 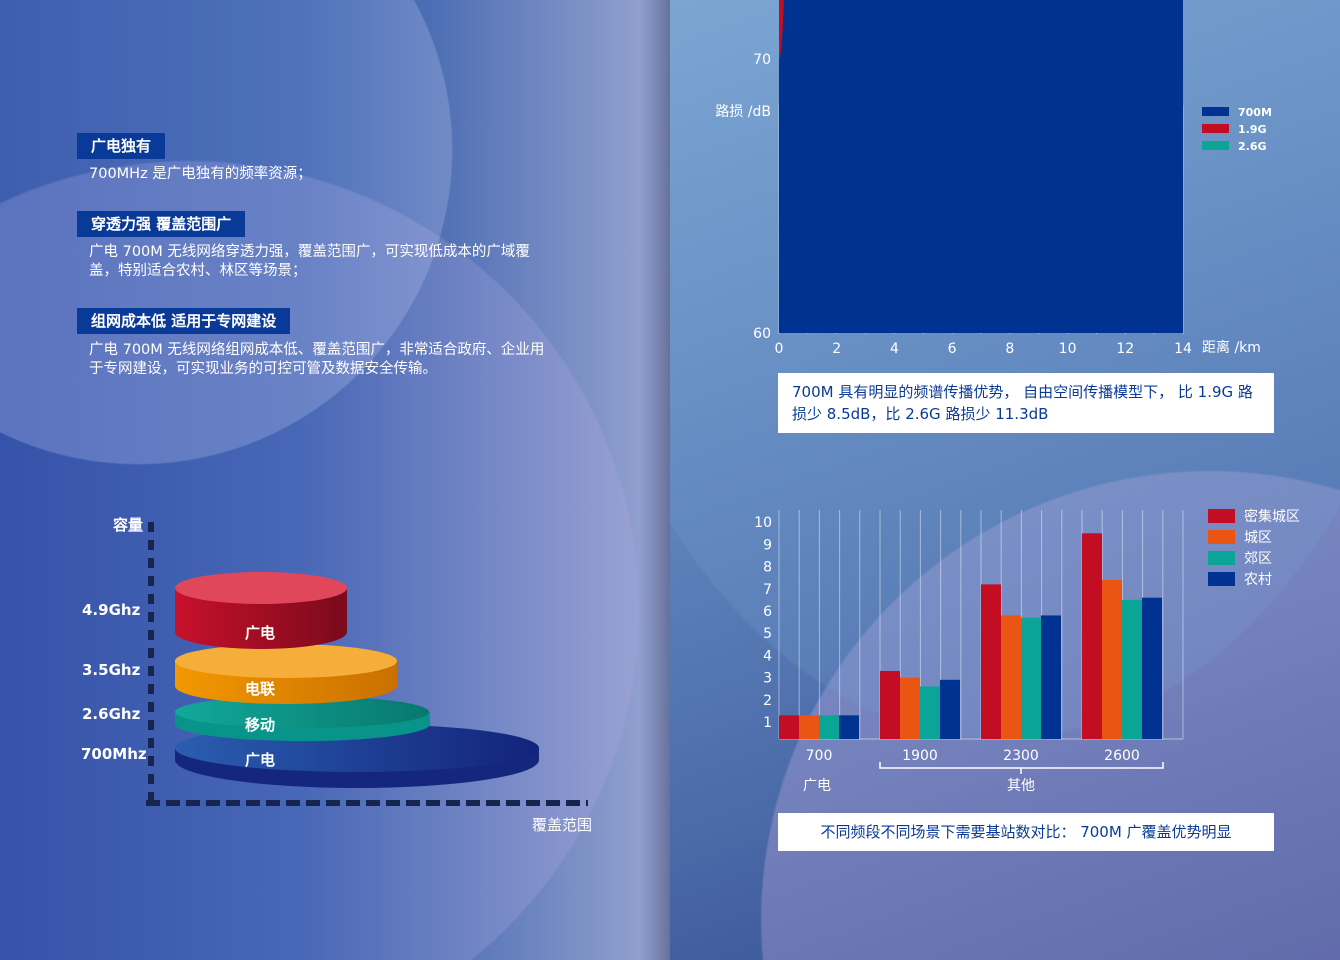 I want to click on bar-密集城区-700, so click(x=789, y=727).